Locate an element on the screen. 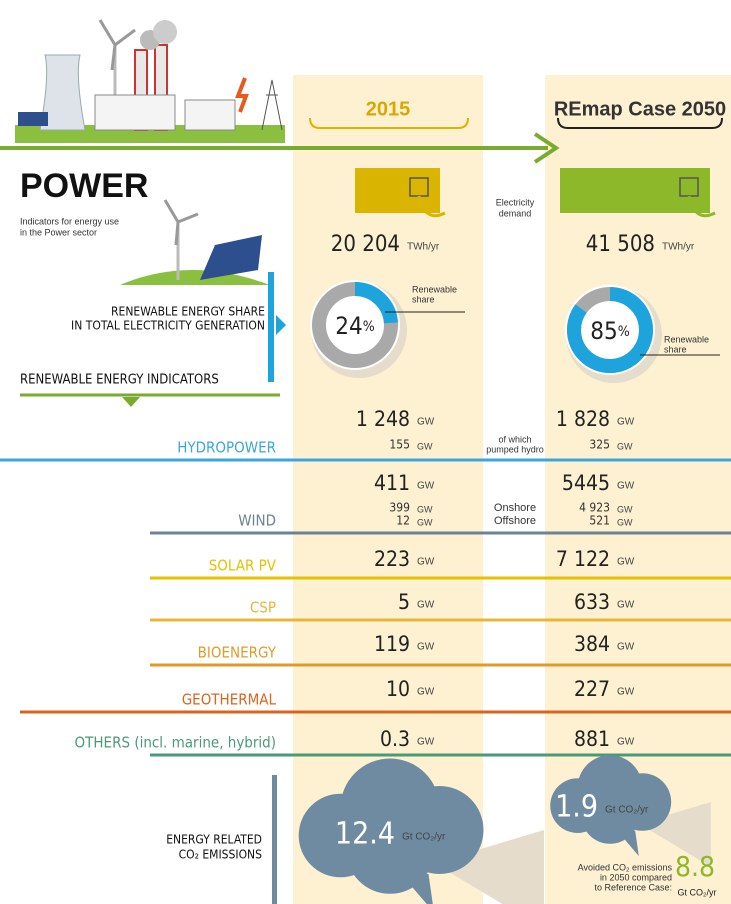 This screenshot has height=904, width=731. value: 12.4 is located at coordinates (365, 834).